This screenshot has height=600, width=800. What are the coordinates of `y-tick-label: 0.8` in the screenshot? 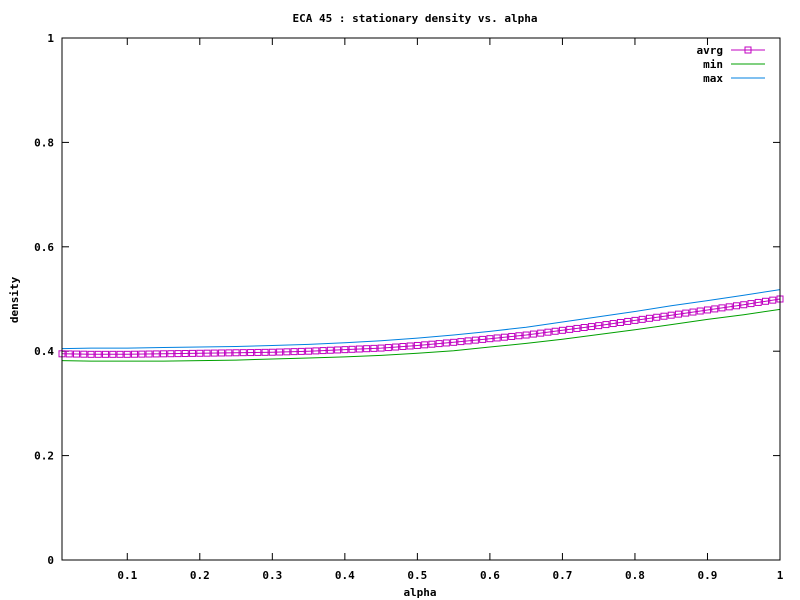 It's located at (44, 142).